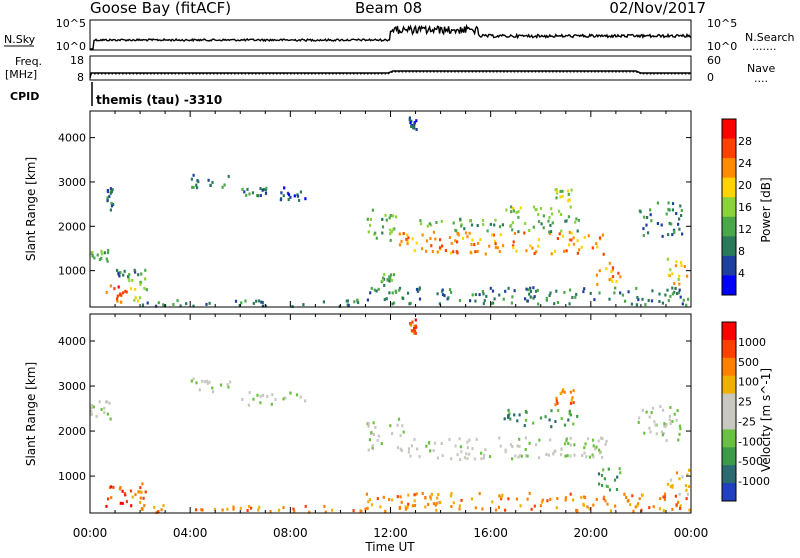  I want to click on cpid-program: themis (tau) -3310, so click(159, 100).